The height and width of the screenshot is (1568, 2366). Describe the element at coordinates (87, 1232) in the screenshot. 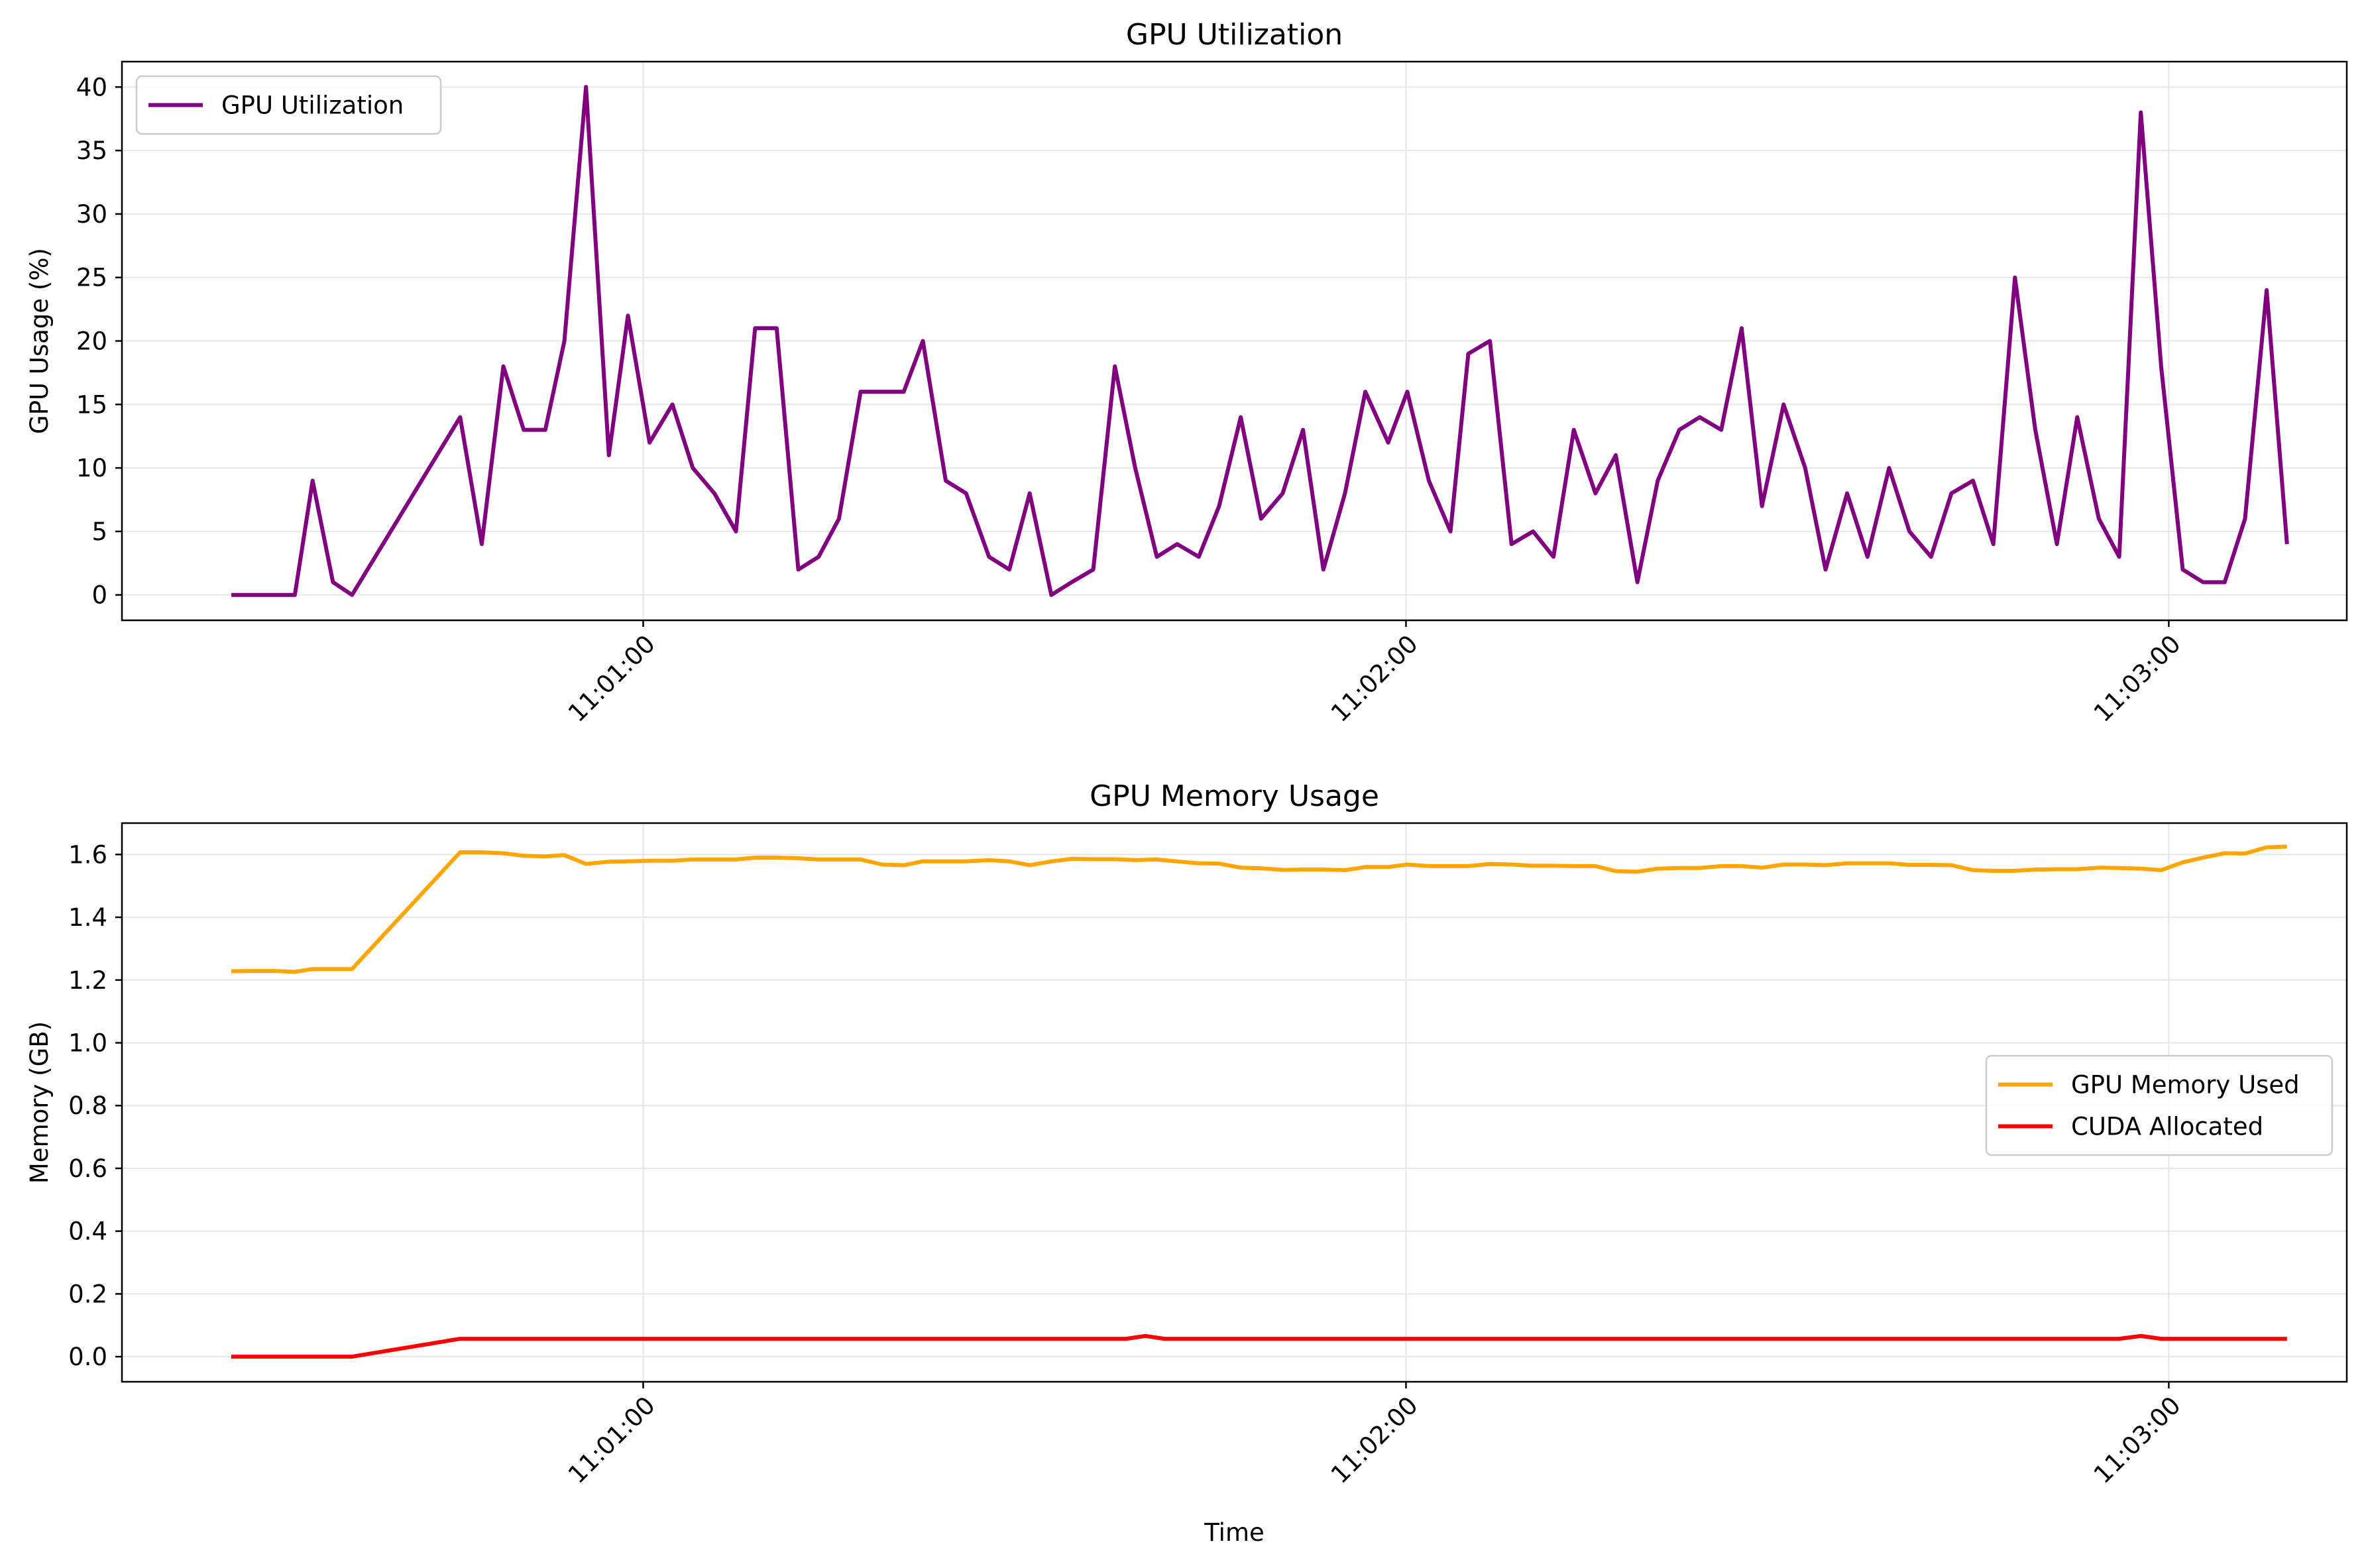

I see `y-tick-label: 0.4` at that location.